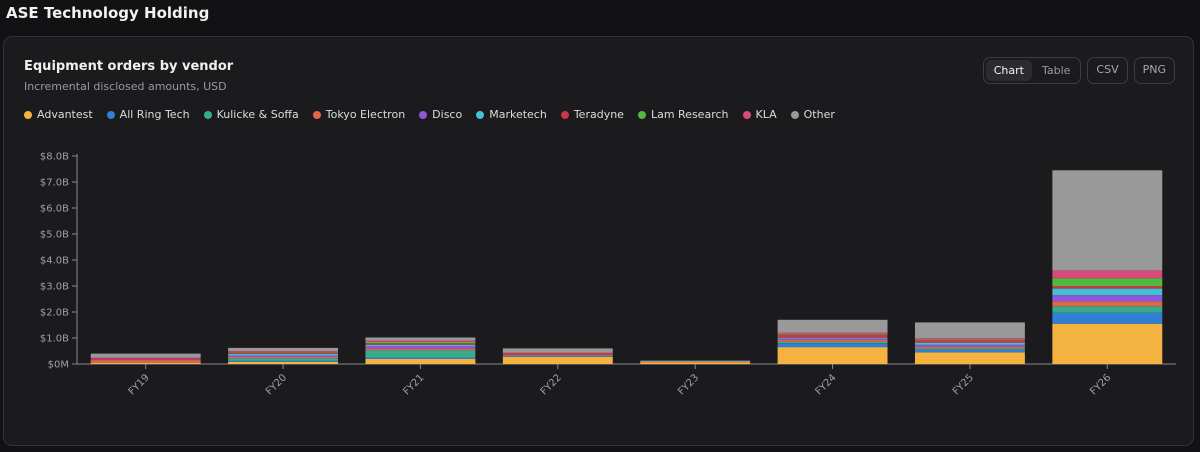 Image resolution: width=1200 pixels, height=452 pixels. What do you see at coordinates (1107, 70) in the screenshot?
I see `csv-export-button: CSV` at bounding box center [1107, 70].